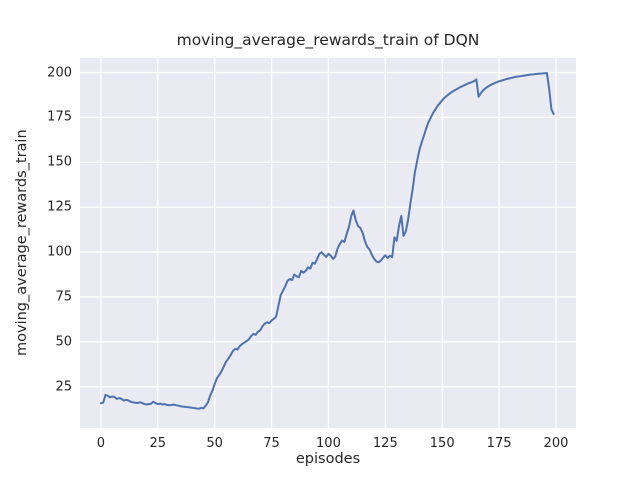  I want to click on x-tick-label: 50, so click(214, 443).